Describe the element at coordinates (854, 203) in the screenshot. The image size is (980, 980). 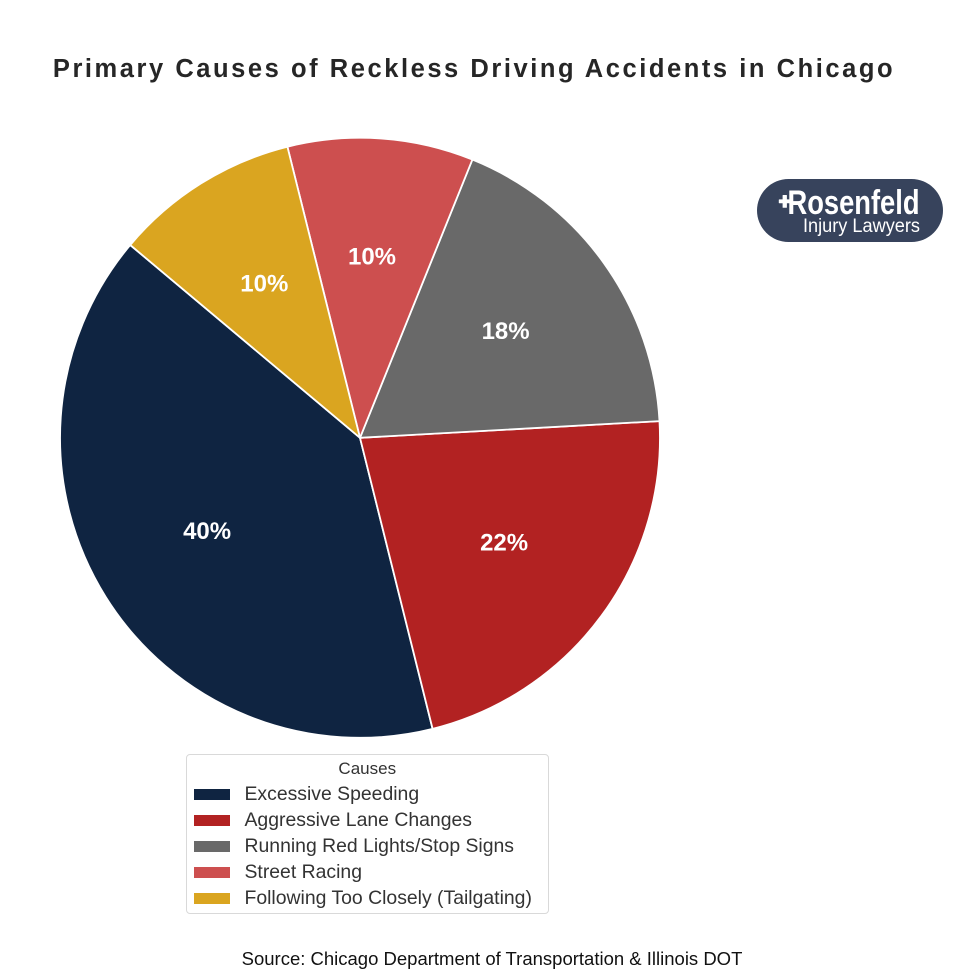
I see `svg-text: Rosenfeld` at that location.